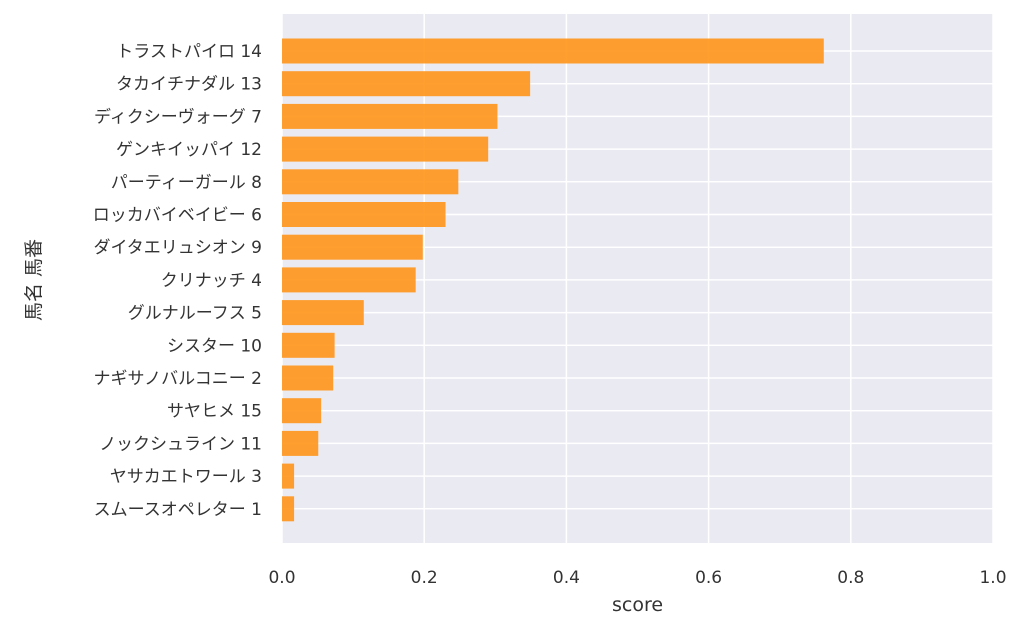 The image size is (1024, 629). What do you see at coordinates (214, 346) in the screenshot?
I see `y-tick-label: シスター 10` at bounding box center [214, 346].